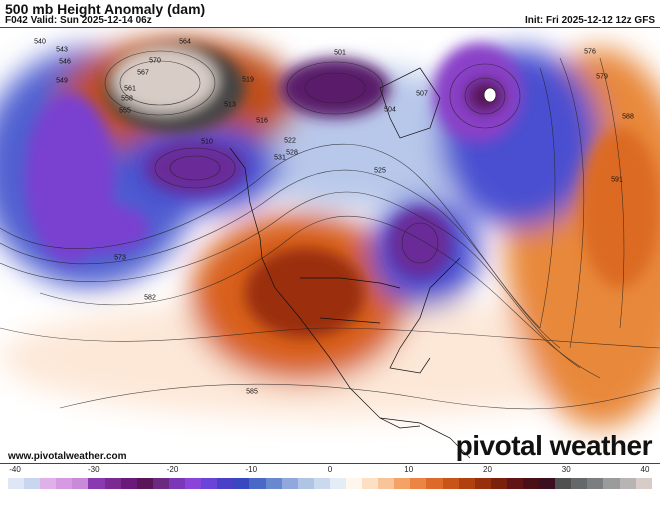 The width and height of the screenshot is (660, 510). I want to click on colorbar-tick-label: 30, so click(566, 469).